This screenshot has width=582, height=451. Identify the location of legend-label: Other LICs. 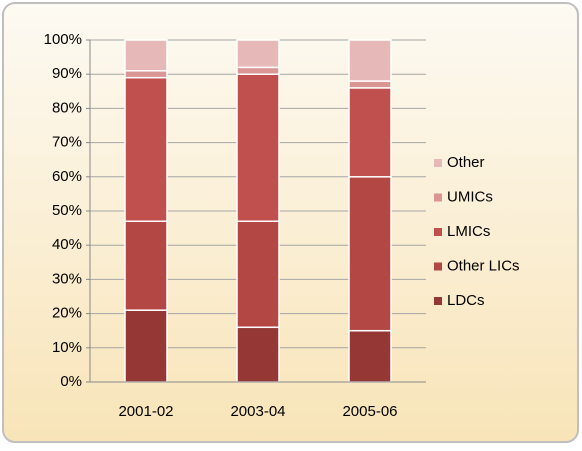
(483, 265).